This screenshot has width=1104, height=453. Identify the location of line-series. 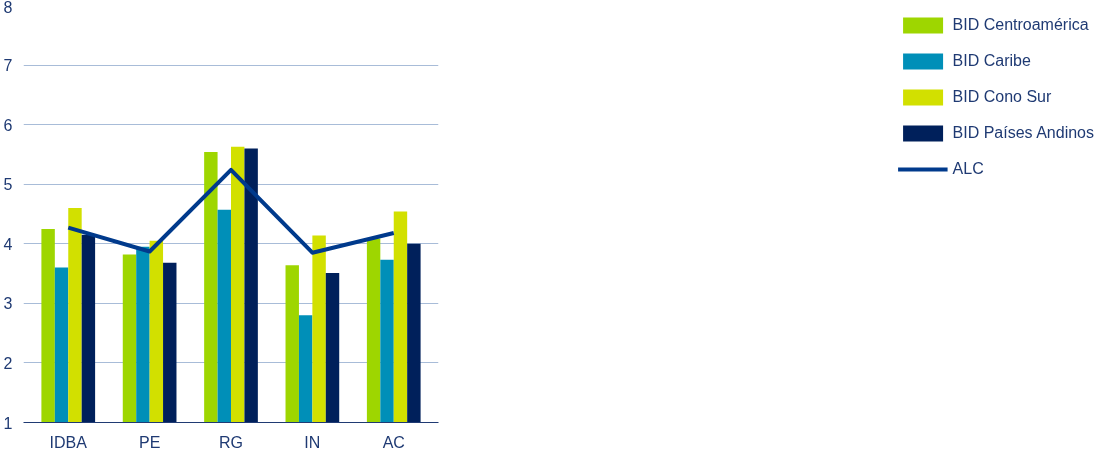
(231, 211).